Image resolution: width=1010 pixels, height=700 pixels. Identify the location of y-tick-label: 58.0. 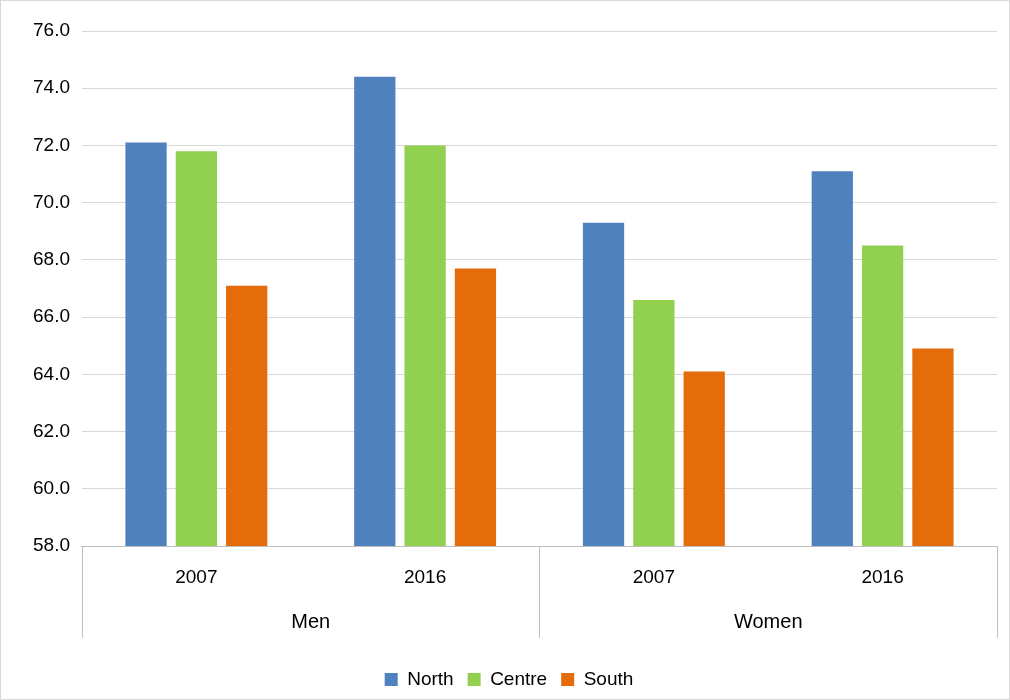
(51, 545).